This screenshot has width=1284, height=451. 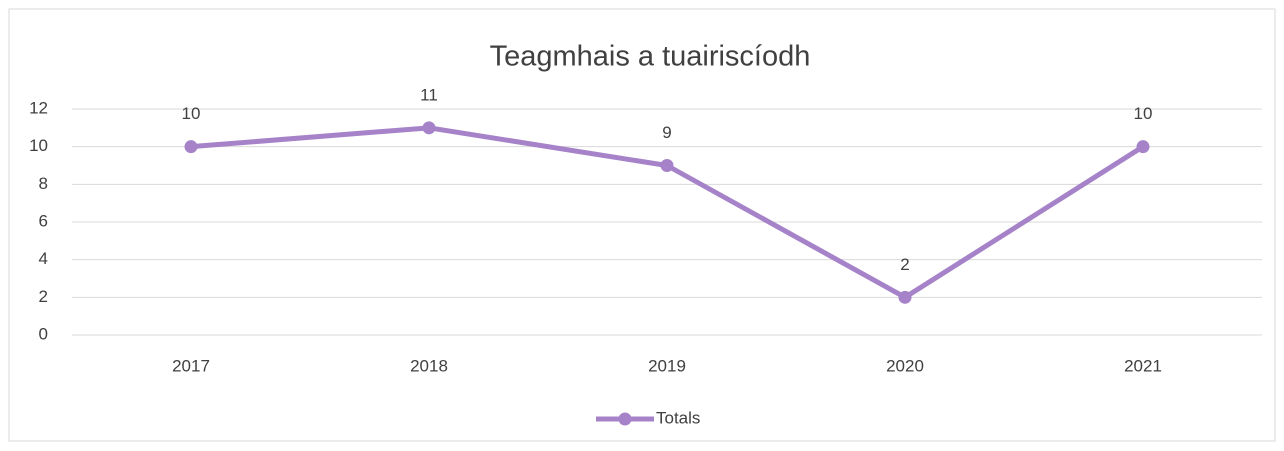 What do you see at coordinates (667, 365) in the screenshot?
I see `x-tick-label: 2019` at bounding box center [667, 365].